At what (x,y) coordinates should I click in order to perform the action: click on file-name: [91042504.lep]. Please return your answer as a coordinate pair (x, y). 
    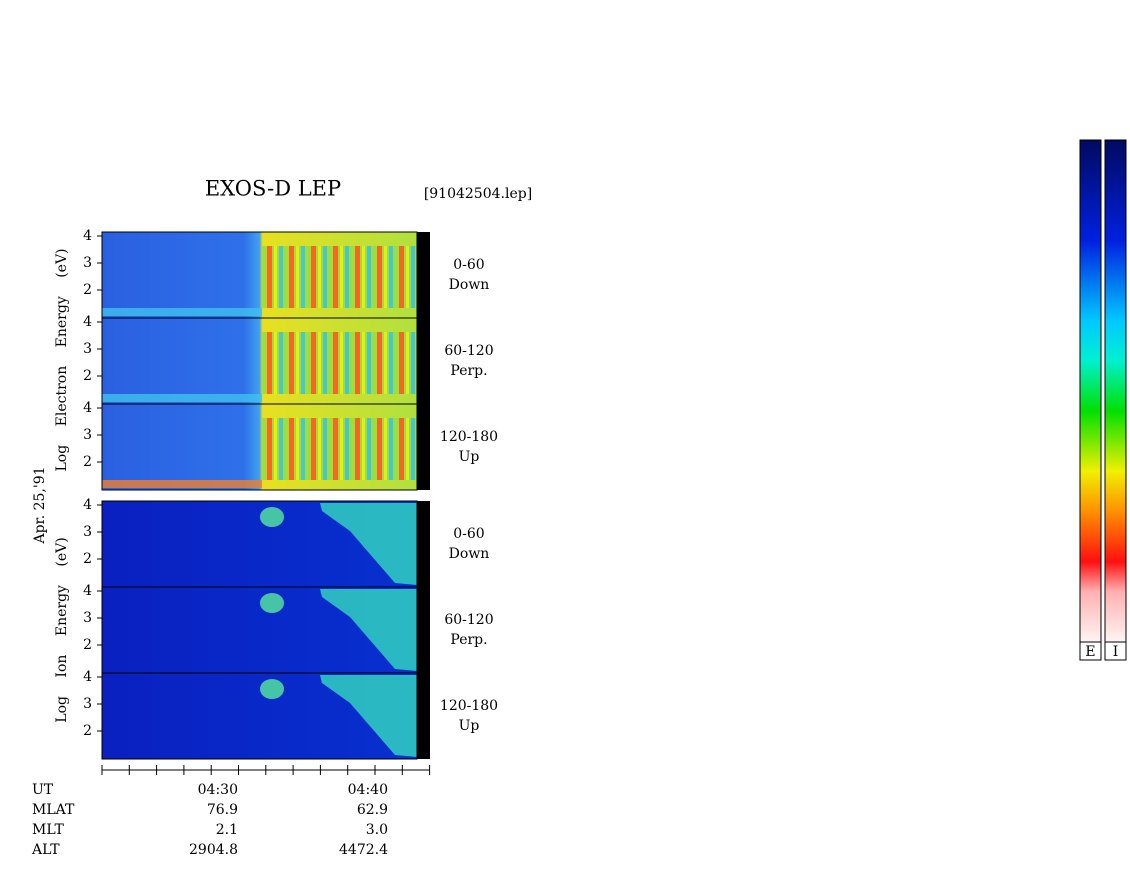
    Looking at the image, I should click on (478, 194).